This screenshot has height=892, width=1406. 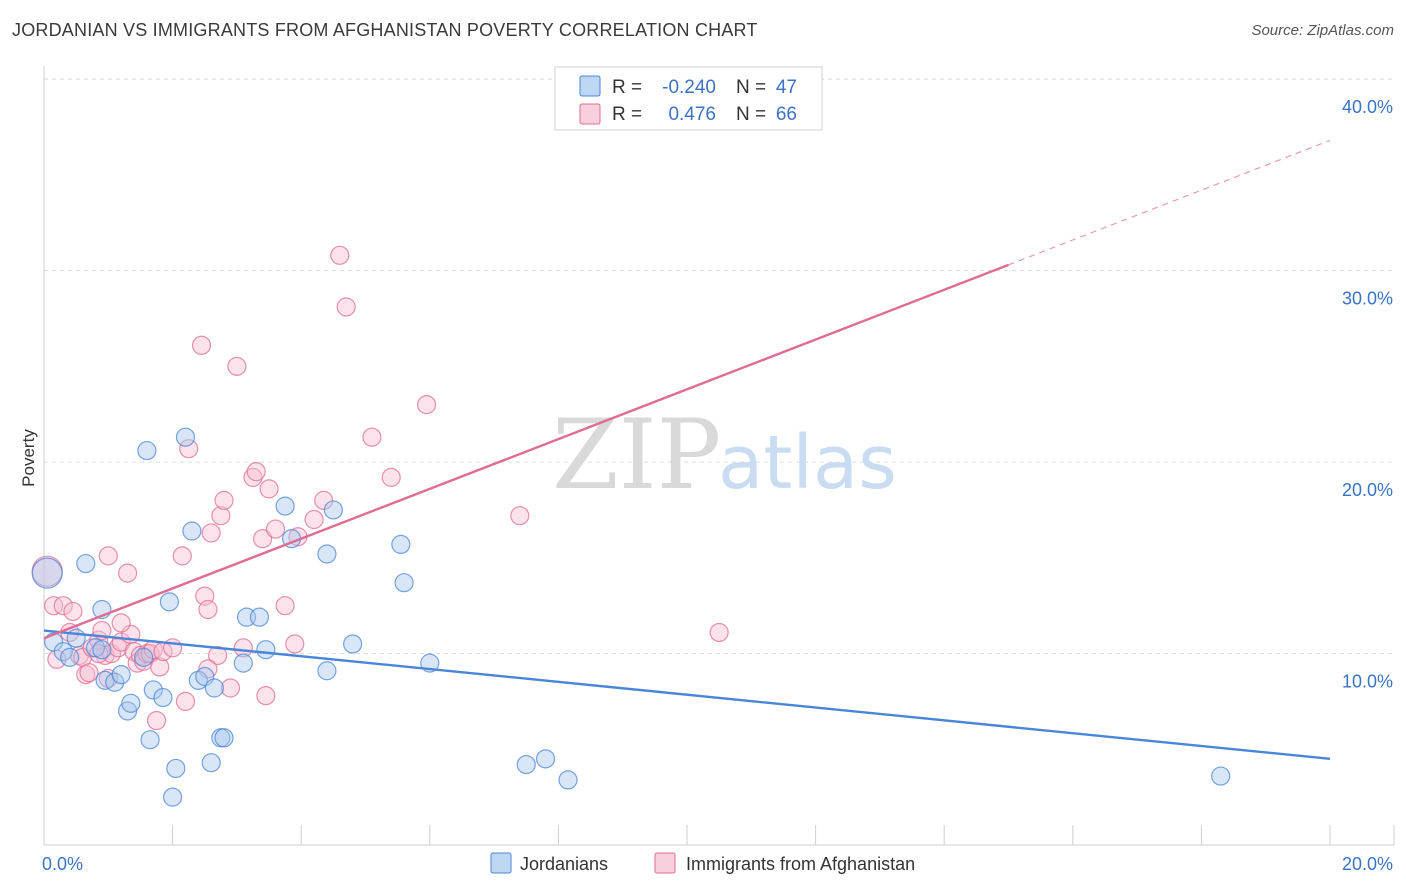 I want to click on x-tick-label-0: 0.0%, so click(x=62, y=864).